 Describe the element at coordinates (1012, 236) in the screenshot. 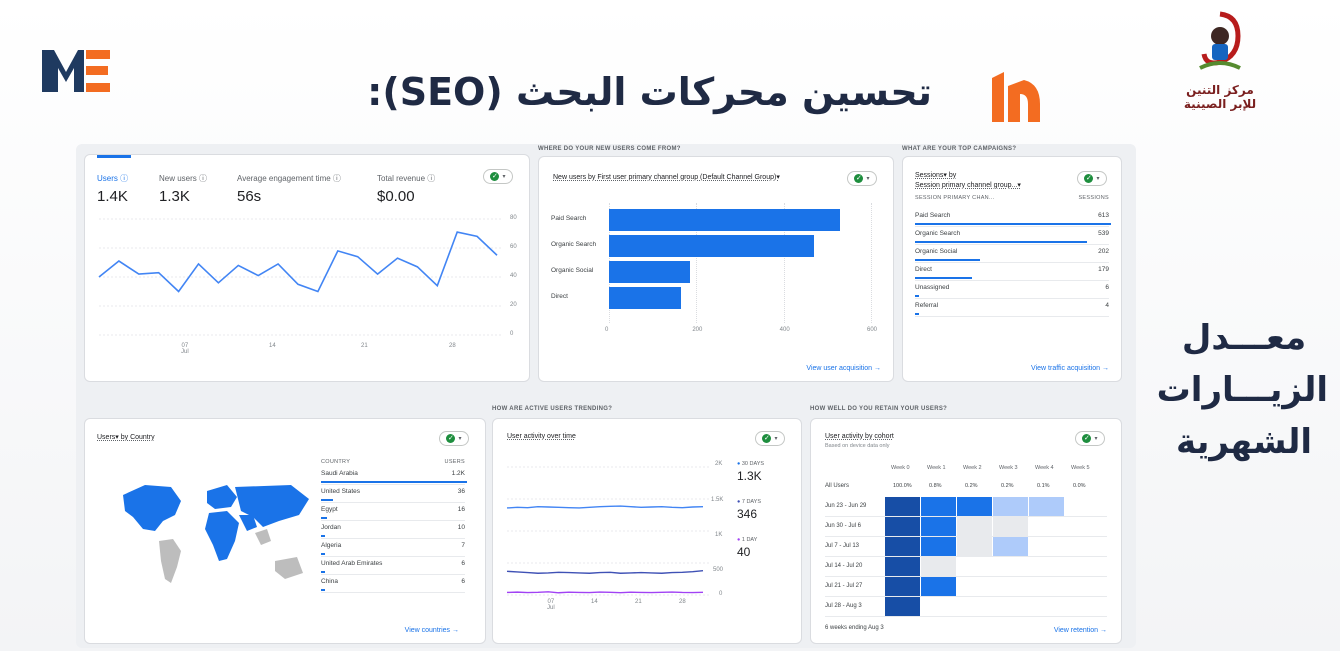

I see `table-row: Organic Search 539` at that location.